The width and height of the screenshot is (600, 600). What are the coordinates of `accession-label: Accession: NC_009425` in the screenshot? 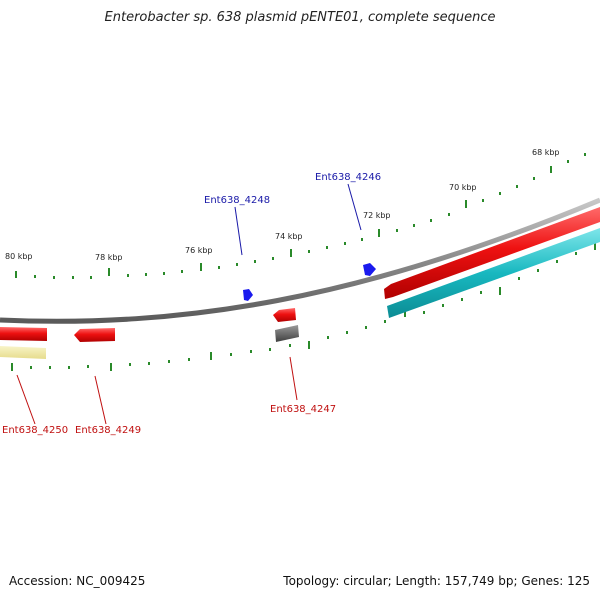 It's located at (77, 581).